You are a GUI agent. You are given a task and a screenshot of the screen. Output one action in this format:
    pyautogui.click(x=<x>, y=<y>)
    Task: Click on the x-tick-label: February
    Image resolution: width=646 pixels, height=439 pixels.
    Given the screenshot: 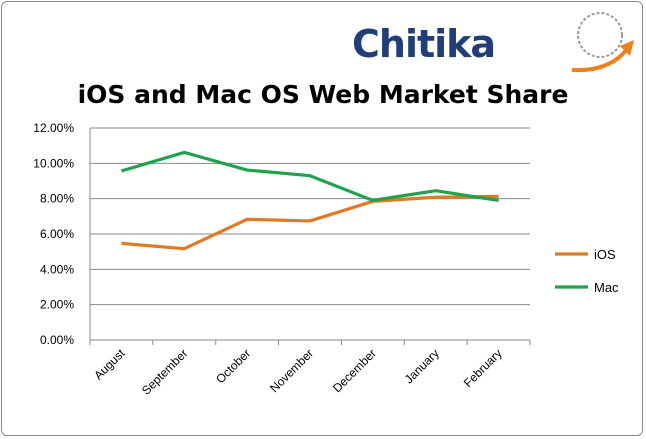 What is the action you would take?
    pyautogui.click(x=483, y=368)
    